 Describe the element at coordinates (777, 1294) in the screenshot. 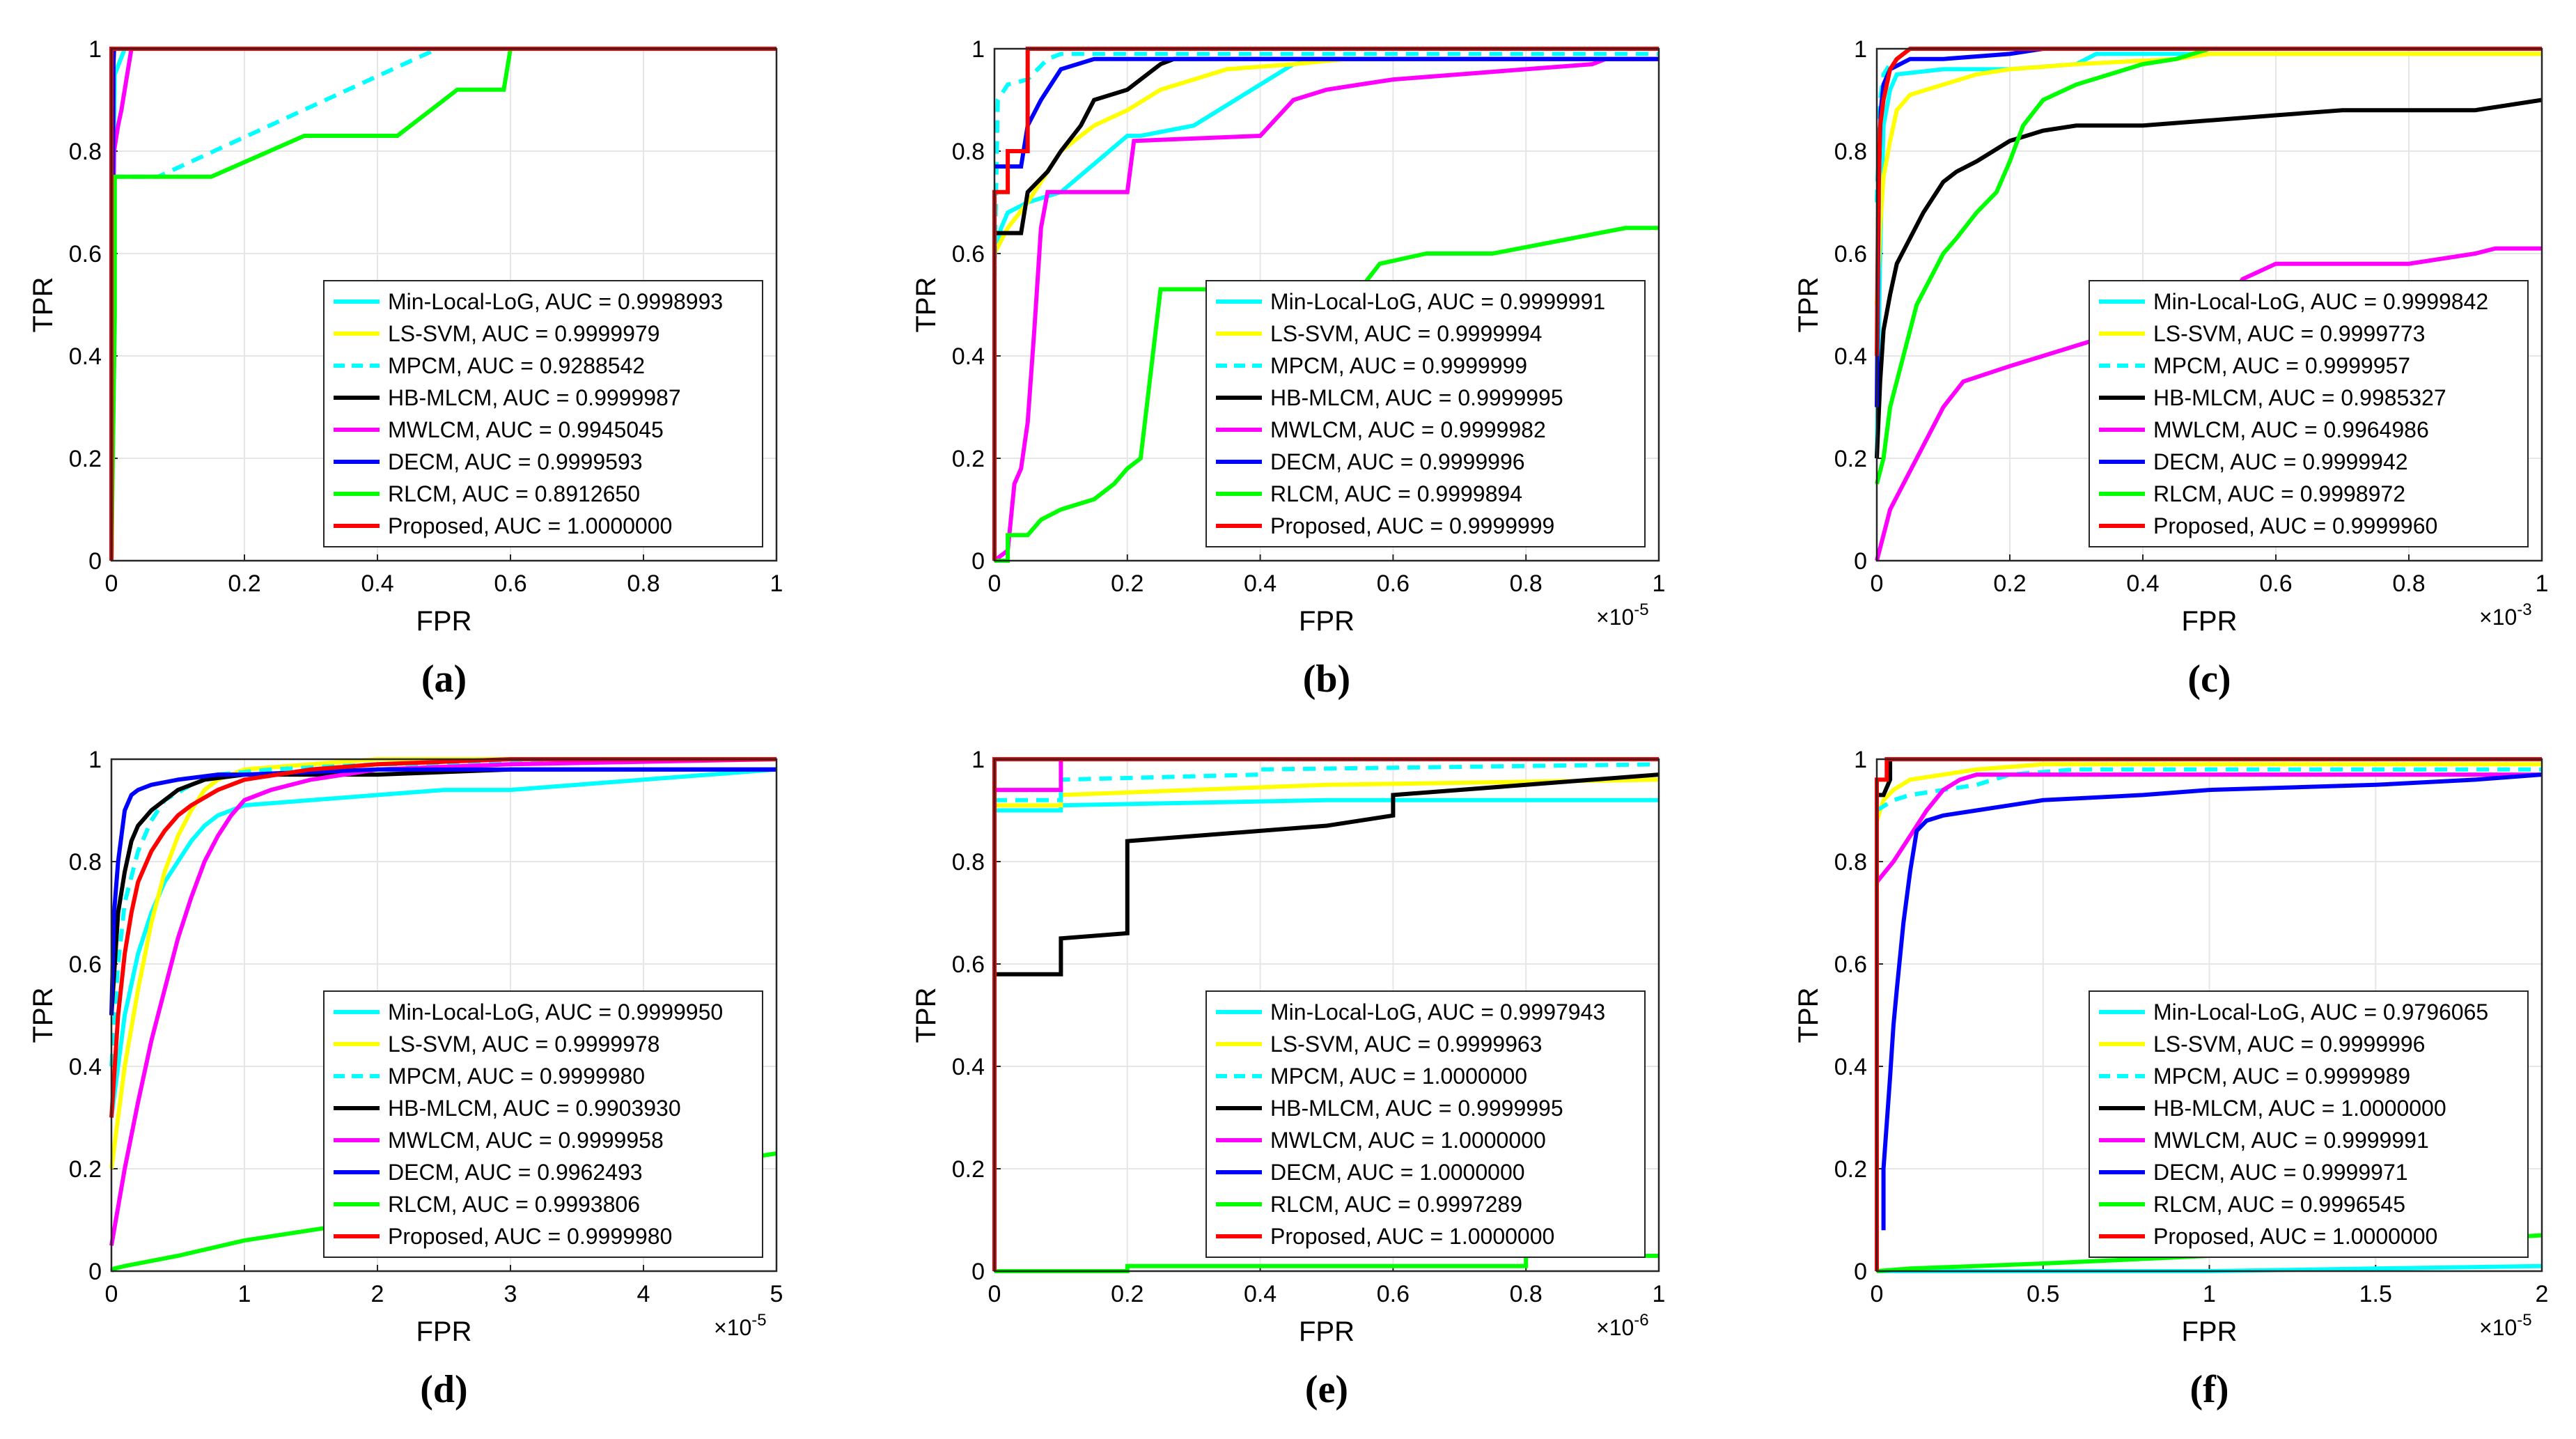

I see `x-tick-label: 5` at that location.